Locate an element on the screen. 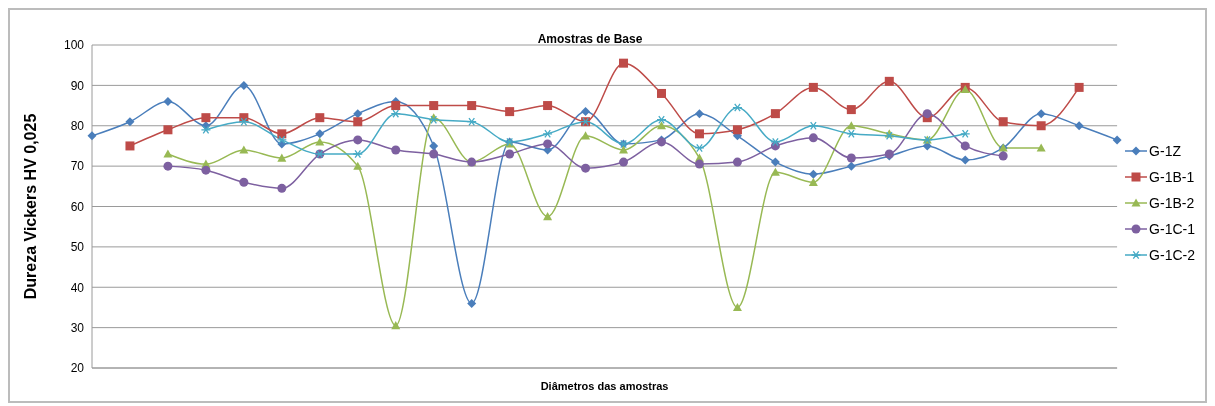 Image resolution: width=1215 pixels, height=406 pixels. y-axis-title: Dureza Vickers HV 0,025 is located at coordinates (30, 206).